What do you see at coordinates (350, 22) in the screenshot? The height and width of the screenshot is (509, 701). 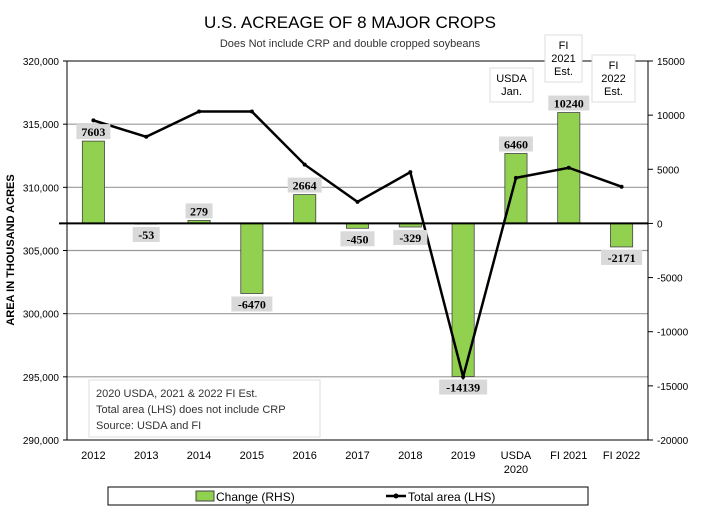 I see `chart-title: U.S. ACREAGE OF 8 MAJOR CROPS` at bounding box center [350, 22].